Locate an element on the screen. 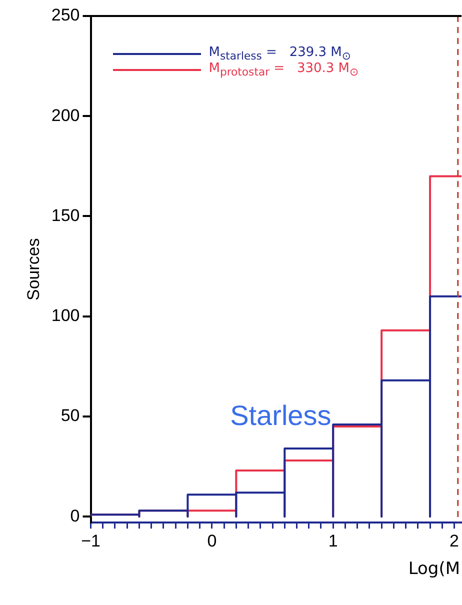 Image resolution: width=462 pixels, height=605 pixels. y-axis-title: Sources is located at coordinates (33, 269).